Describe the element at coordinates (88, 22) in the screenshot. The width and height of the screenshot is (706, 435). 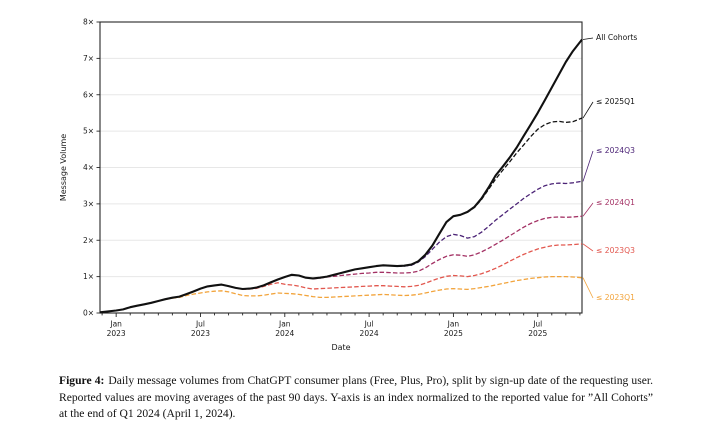
I see `y-tick-label: 8×` at that location.